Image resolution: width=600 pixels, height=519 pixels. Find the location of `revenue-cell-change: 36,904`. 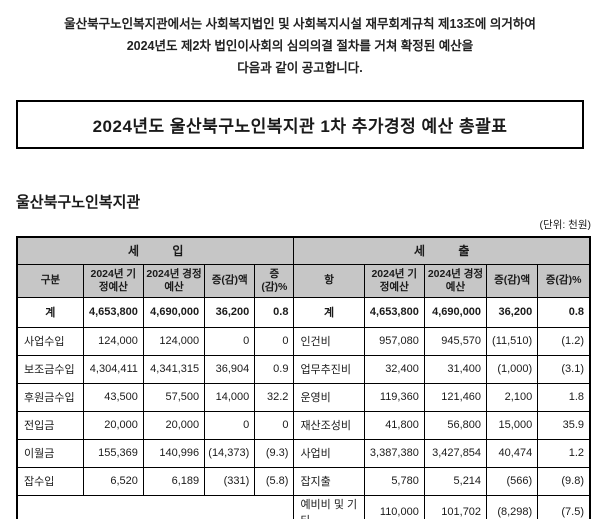

revenue-cell-change: 36,904 is located at coordinates (230, 369).